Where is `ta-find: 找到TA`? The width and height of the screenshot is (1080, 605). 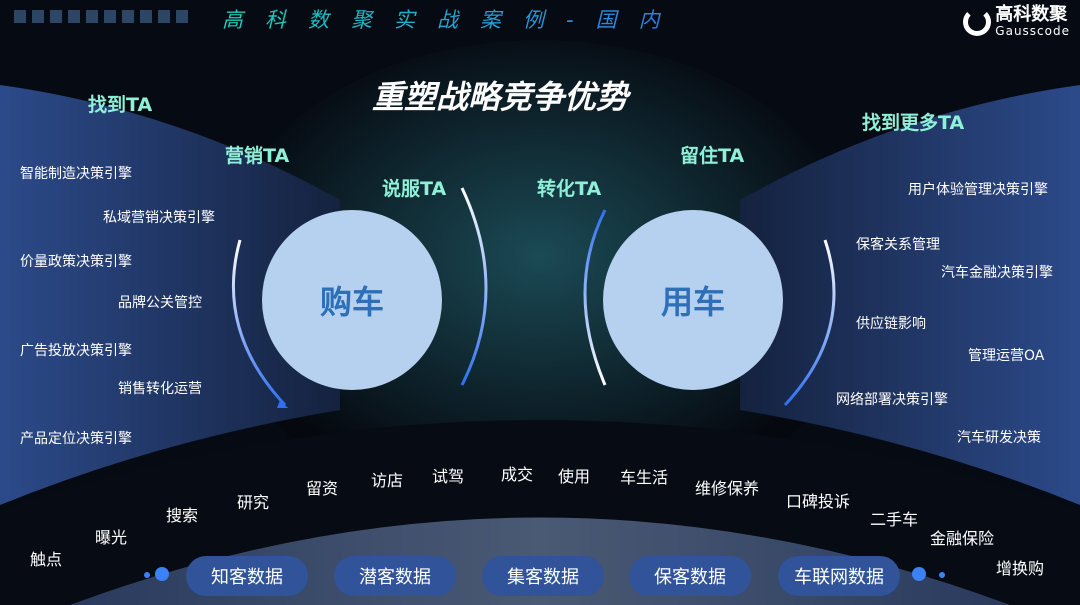 ta-find: 找到TA is located at coordinates (120, 105).